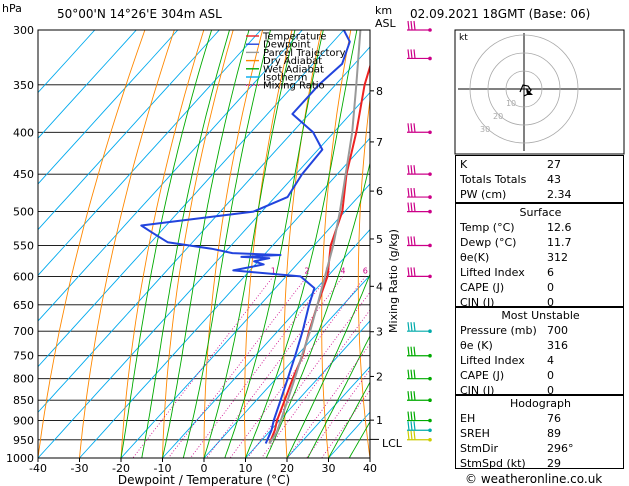  What do you see at coordinates (539, 92) in the screenshot?
I see `hodograph-frame` at bounding box center [539, 92].